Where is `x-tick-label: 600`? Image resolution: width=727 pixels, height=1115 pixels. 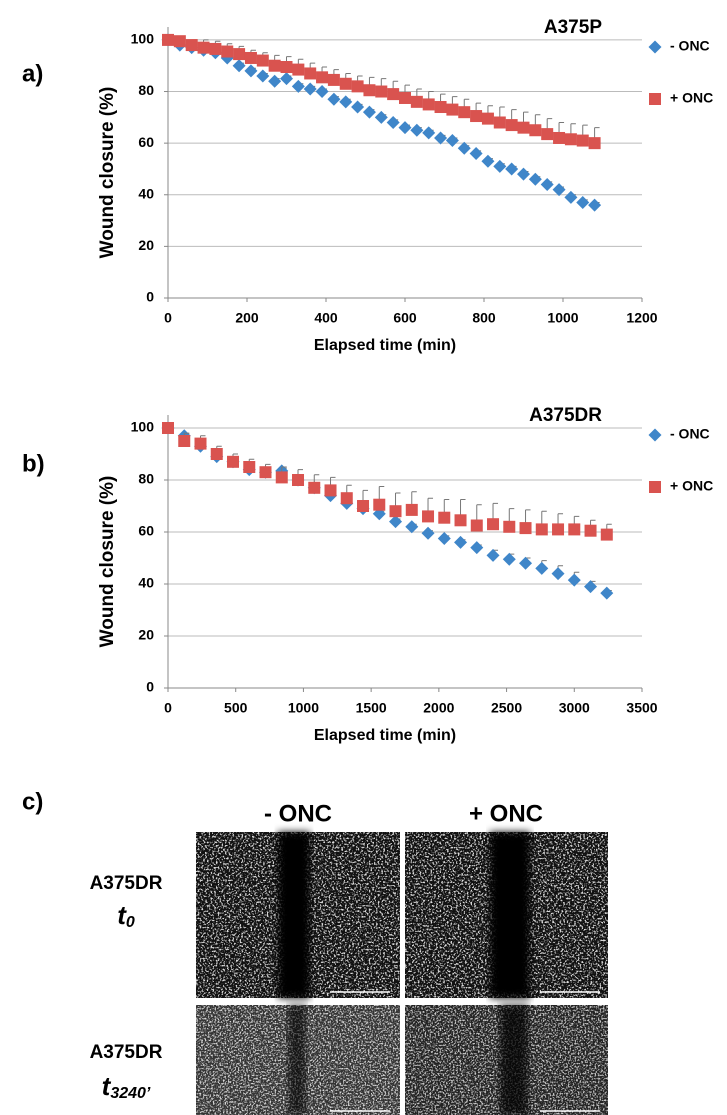
x-tick-label: 600 is located at coordinates (405, 318).